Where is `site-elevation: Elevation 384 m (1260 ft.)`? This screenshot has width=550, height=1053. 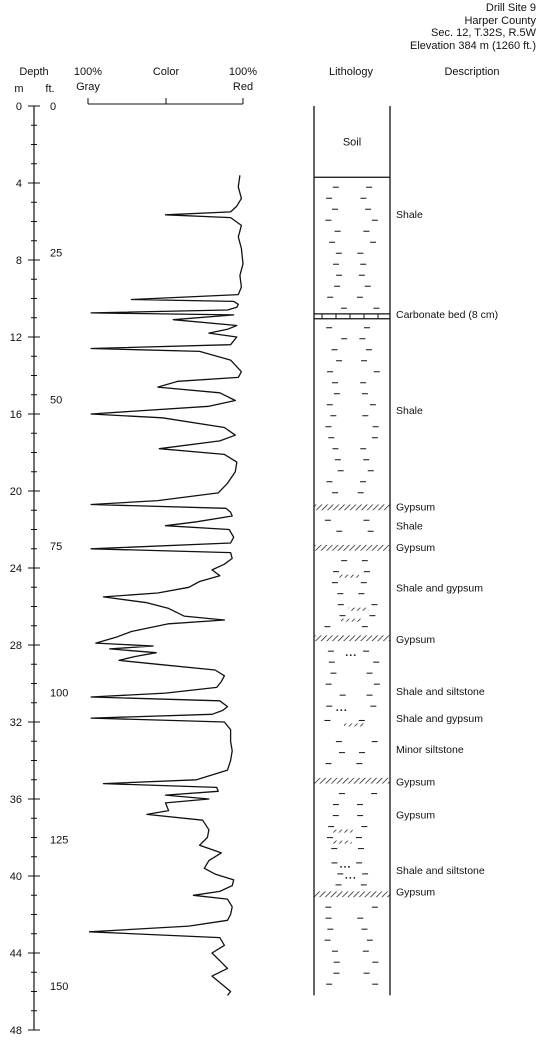
site-elevation: Elevation 384 m (1260 ft.) is located at coordinates (473, 45).